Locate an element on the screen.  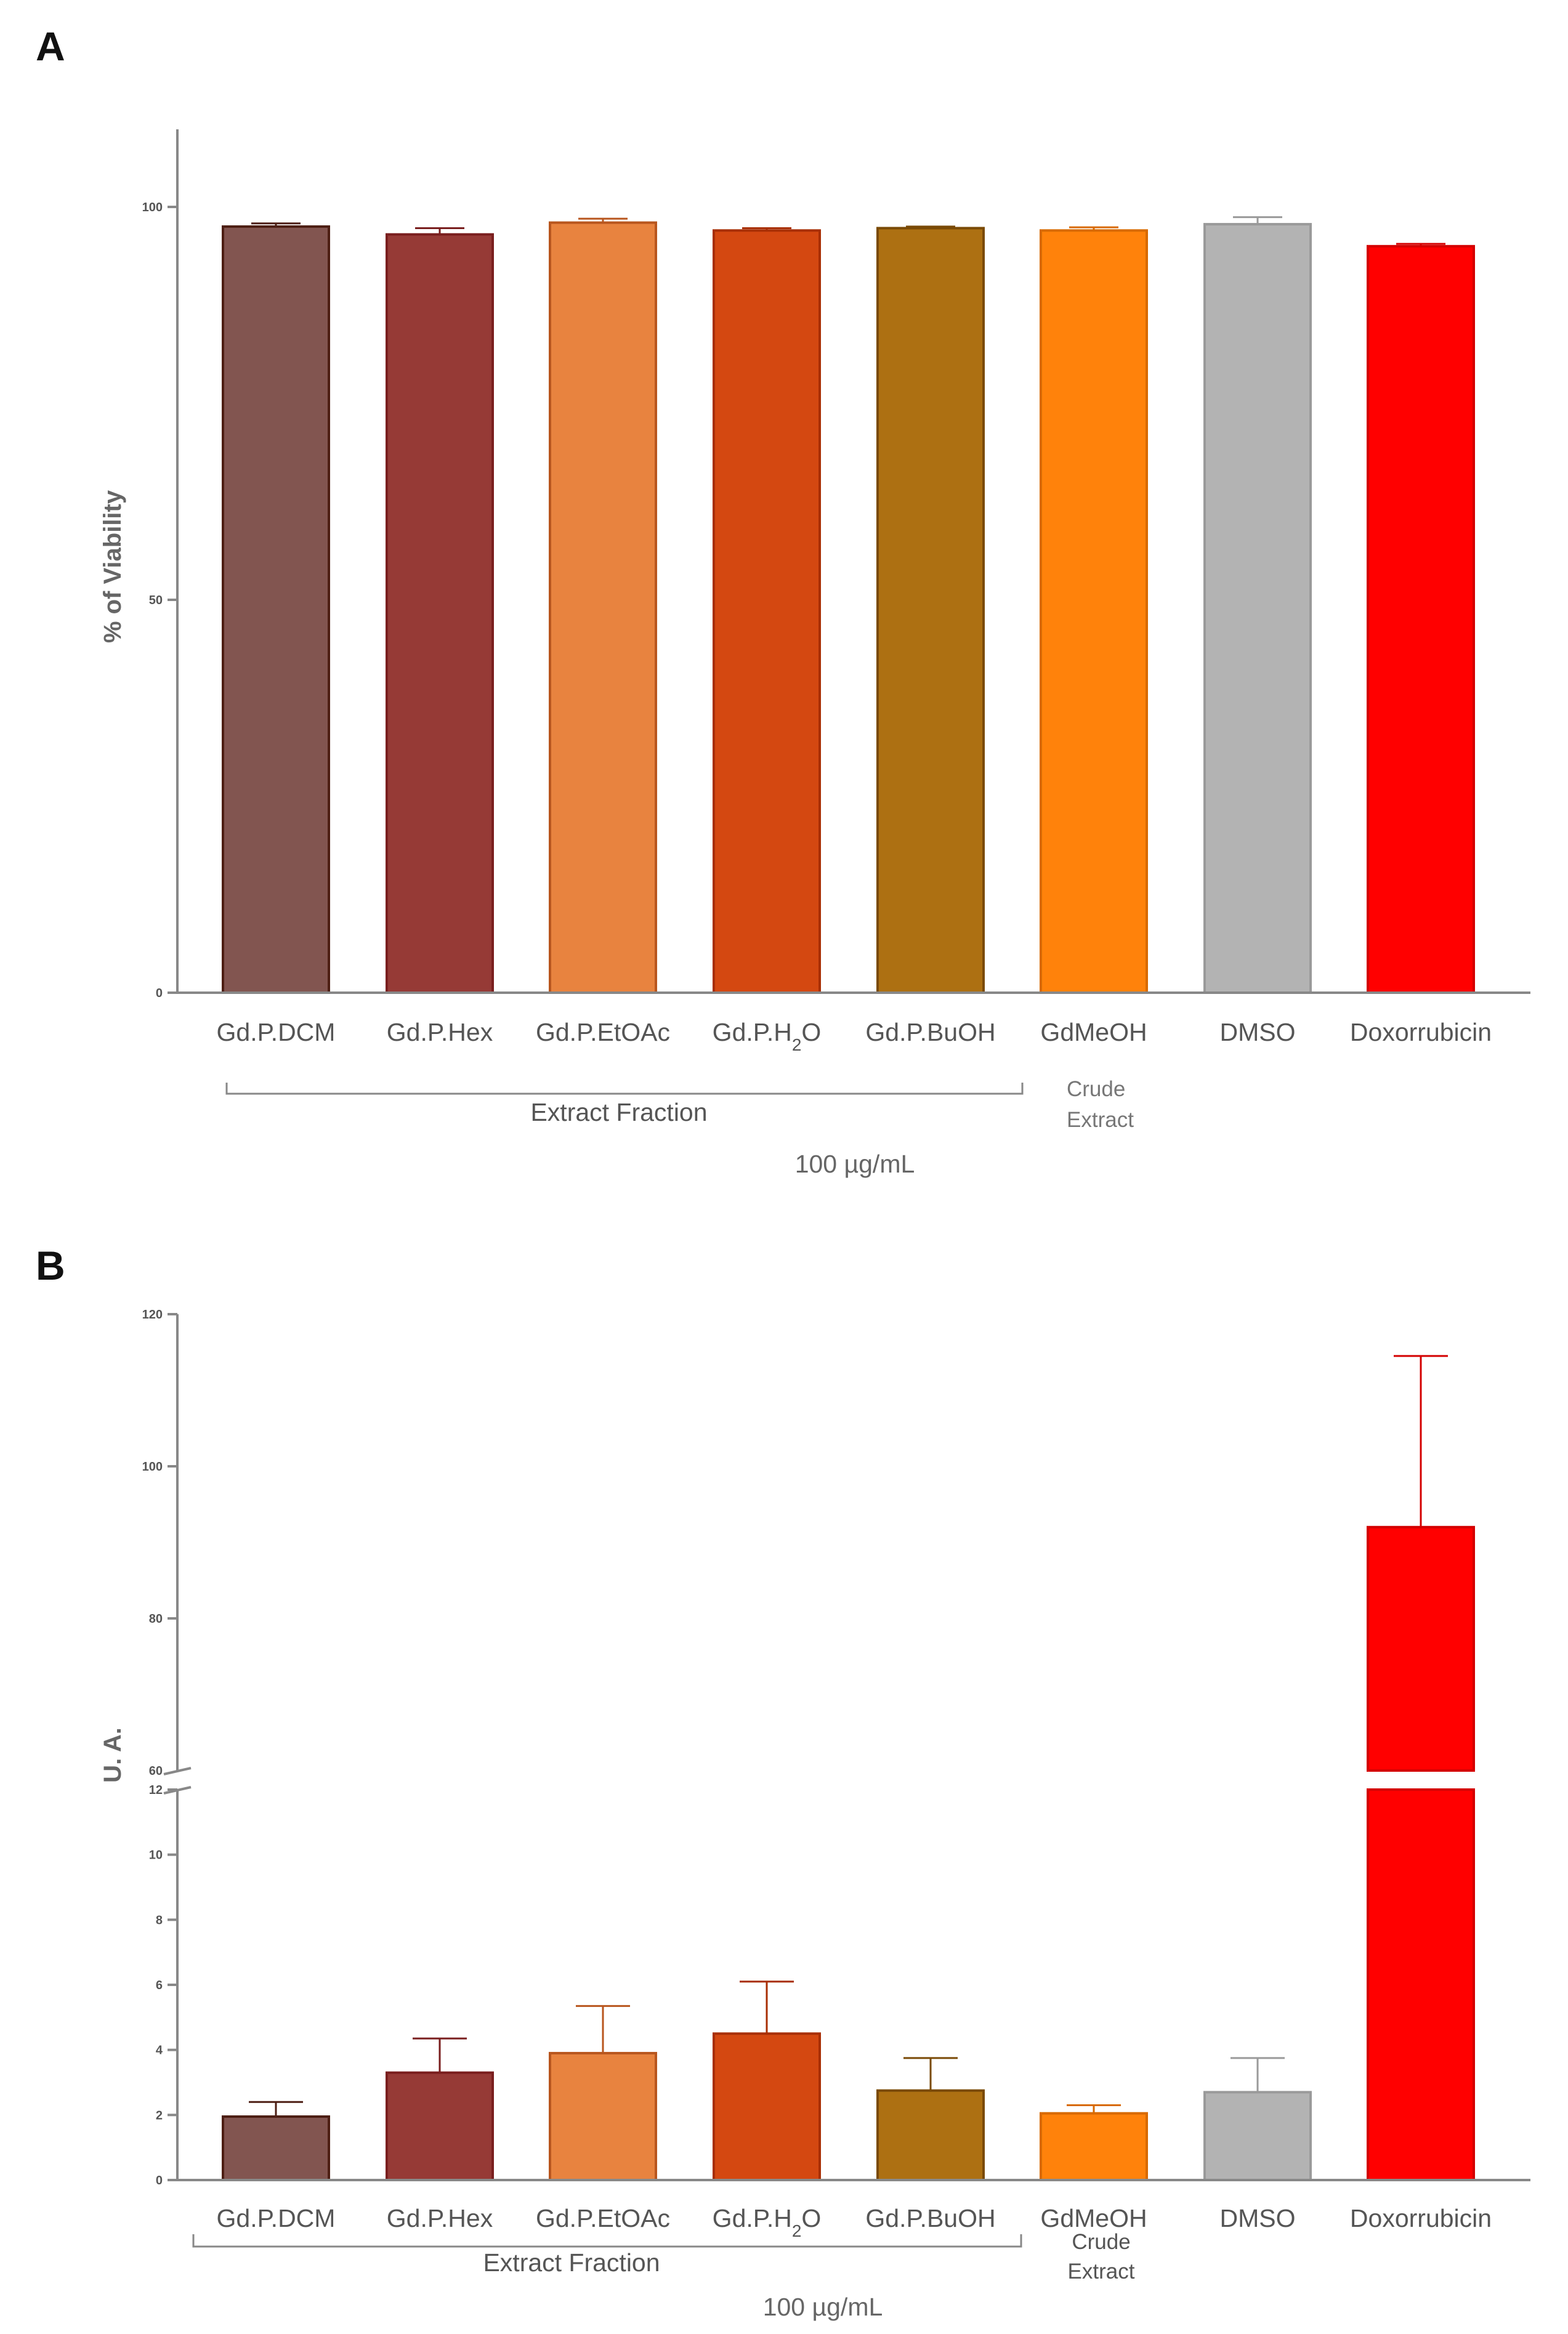
panel-b-y-tick-label-lower-12: 12 is located at coordinates (156, 1790).